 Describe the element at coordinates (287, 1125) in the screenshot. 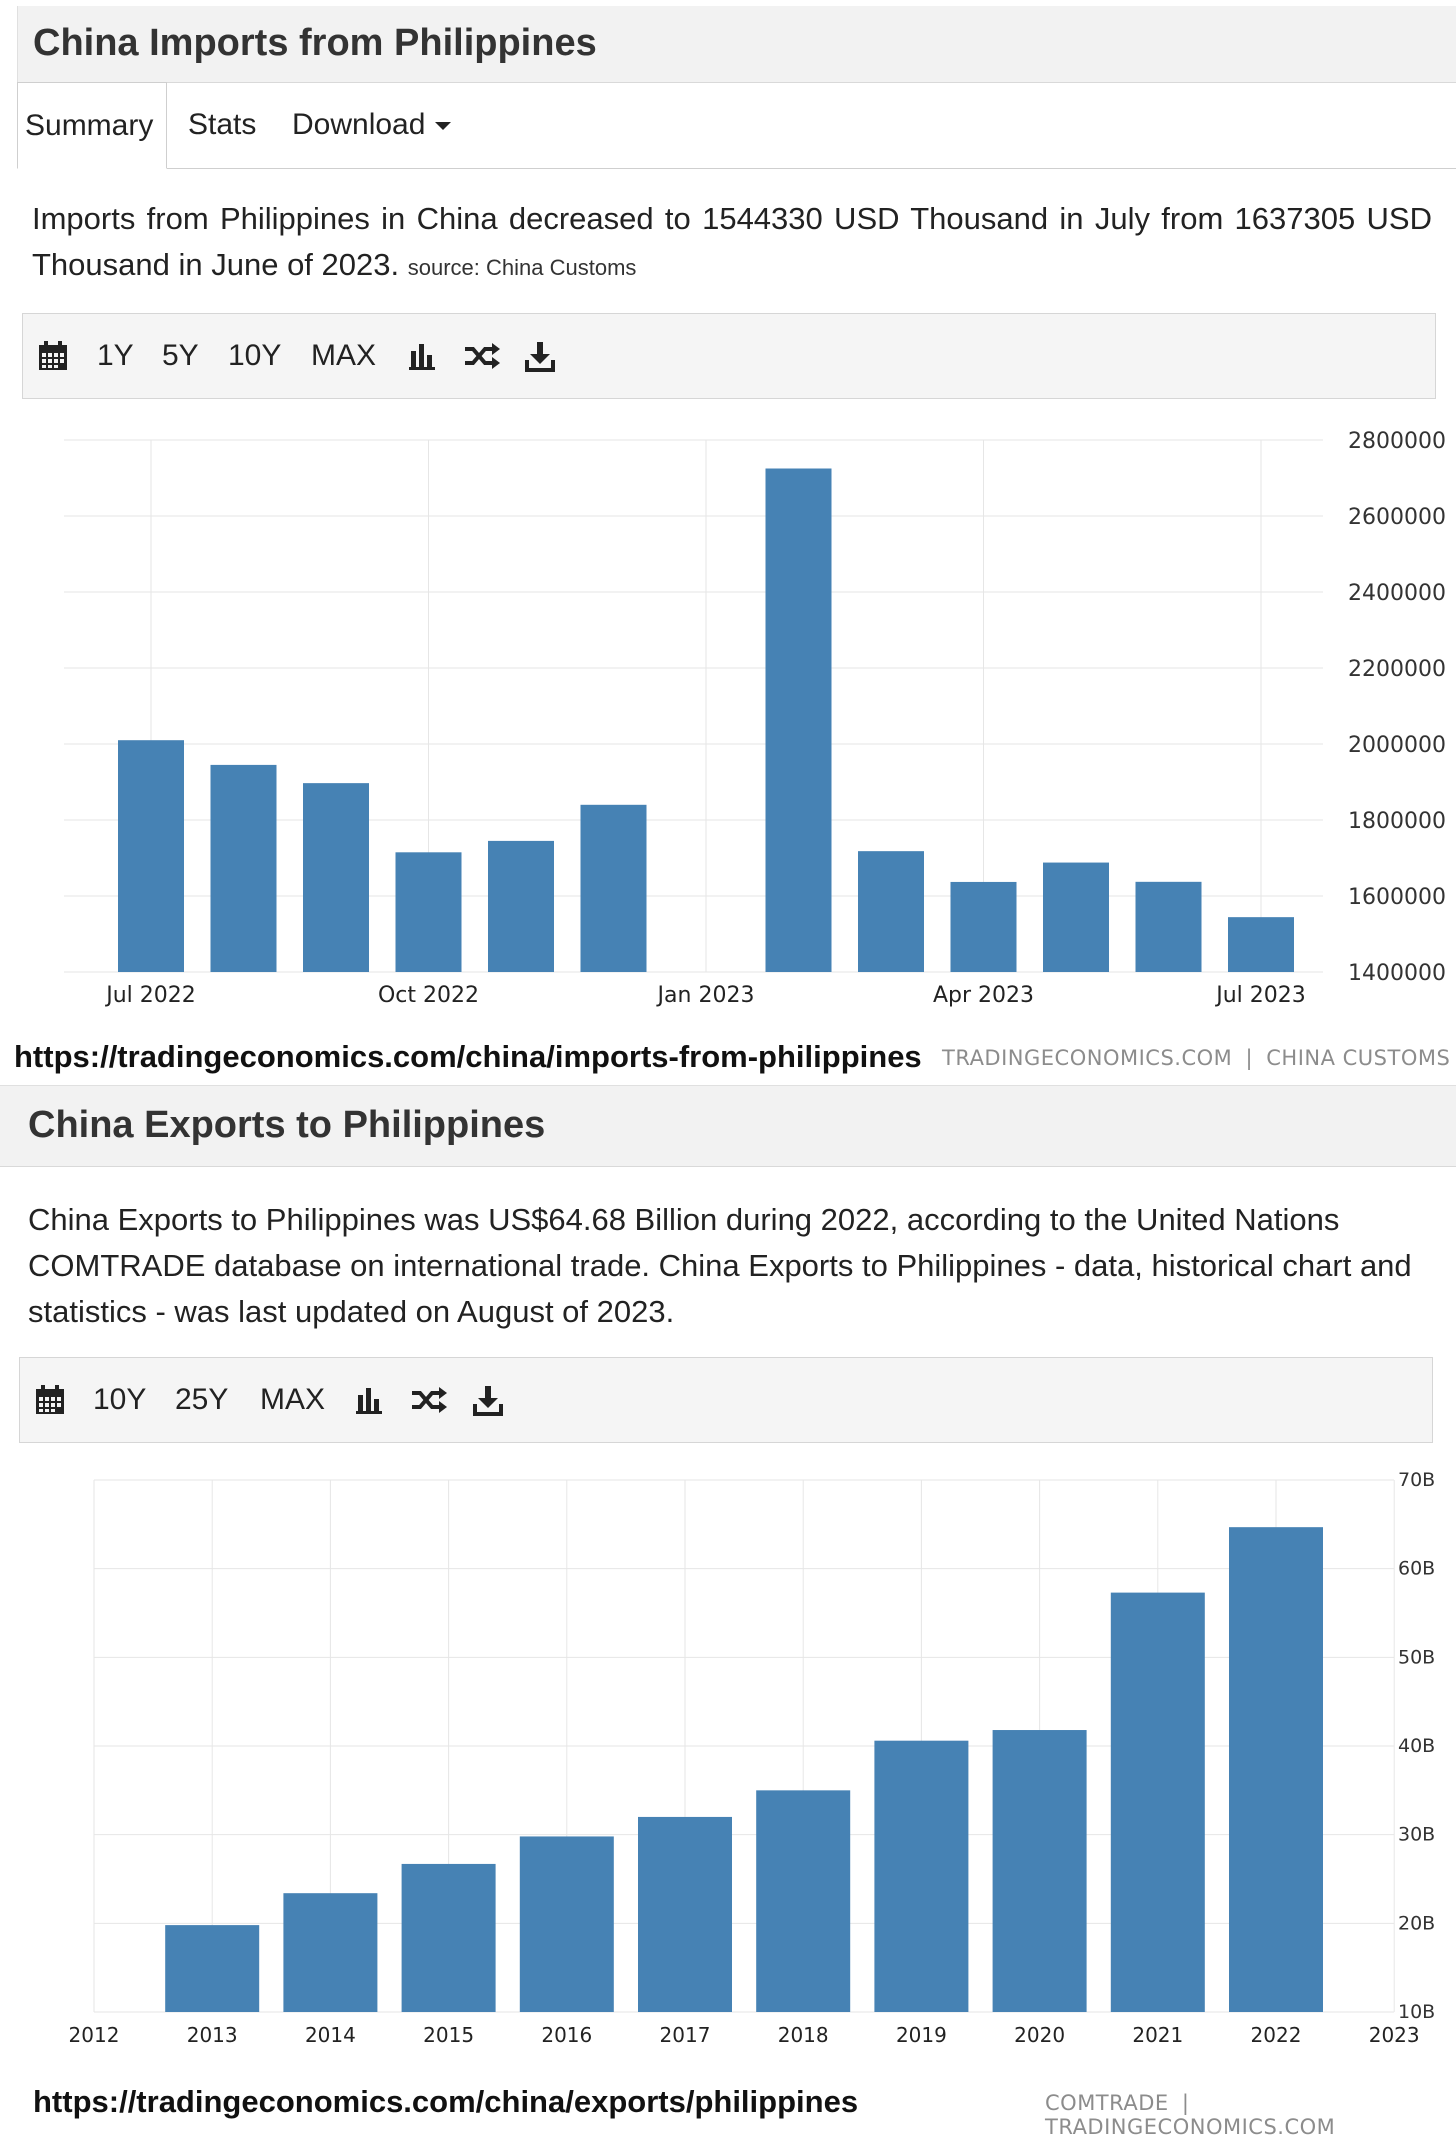

I see `exports-page-title: China Exports to Philippines` at that location.